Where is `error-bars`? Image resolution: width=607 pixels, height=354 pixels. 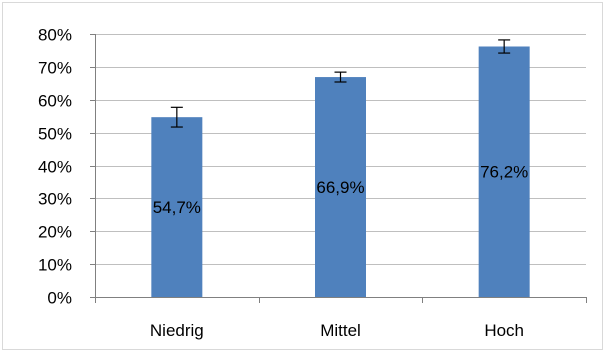
error-bars is located at coordinates (340, 83).